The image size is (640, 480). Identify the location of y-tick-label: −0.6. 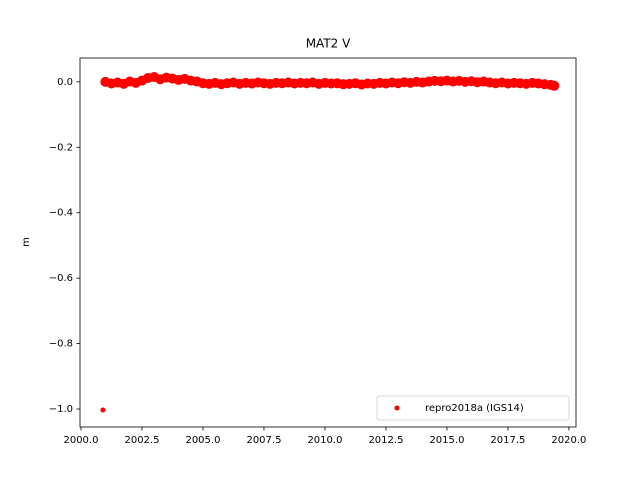
(61, 278).